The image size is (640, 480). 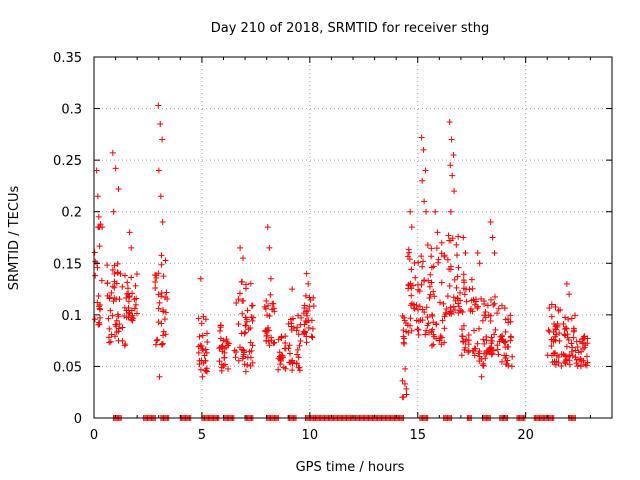 I want to click on y-tick-label: 0.15, so click(x=67, y=264).